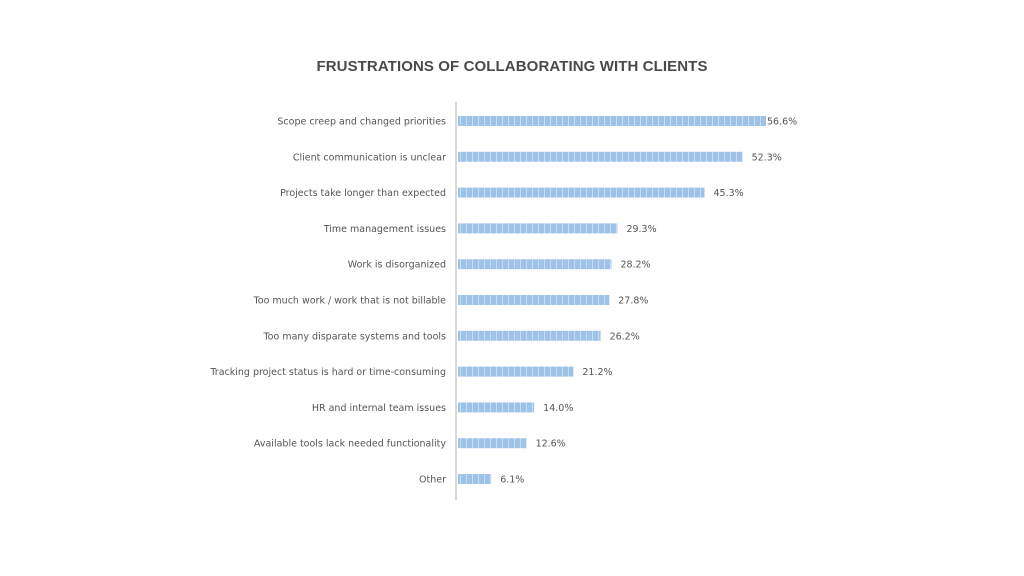 This screenshot has width=1024, height=576. Describe the element at coordinates (558, 408) in the screenshot. I see `value-label: 14.0%` at that location.